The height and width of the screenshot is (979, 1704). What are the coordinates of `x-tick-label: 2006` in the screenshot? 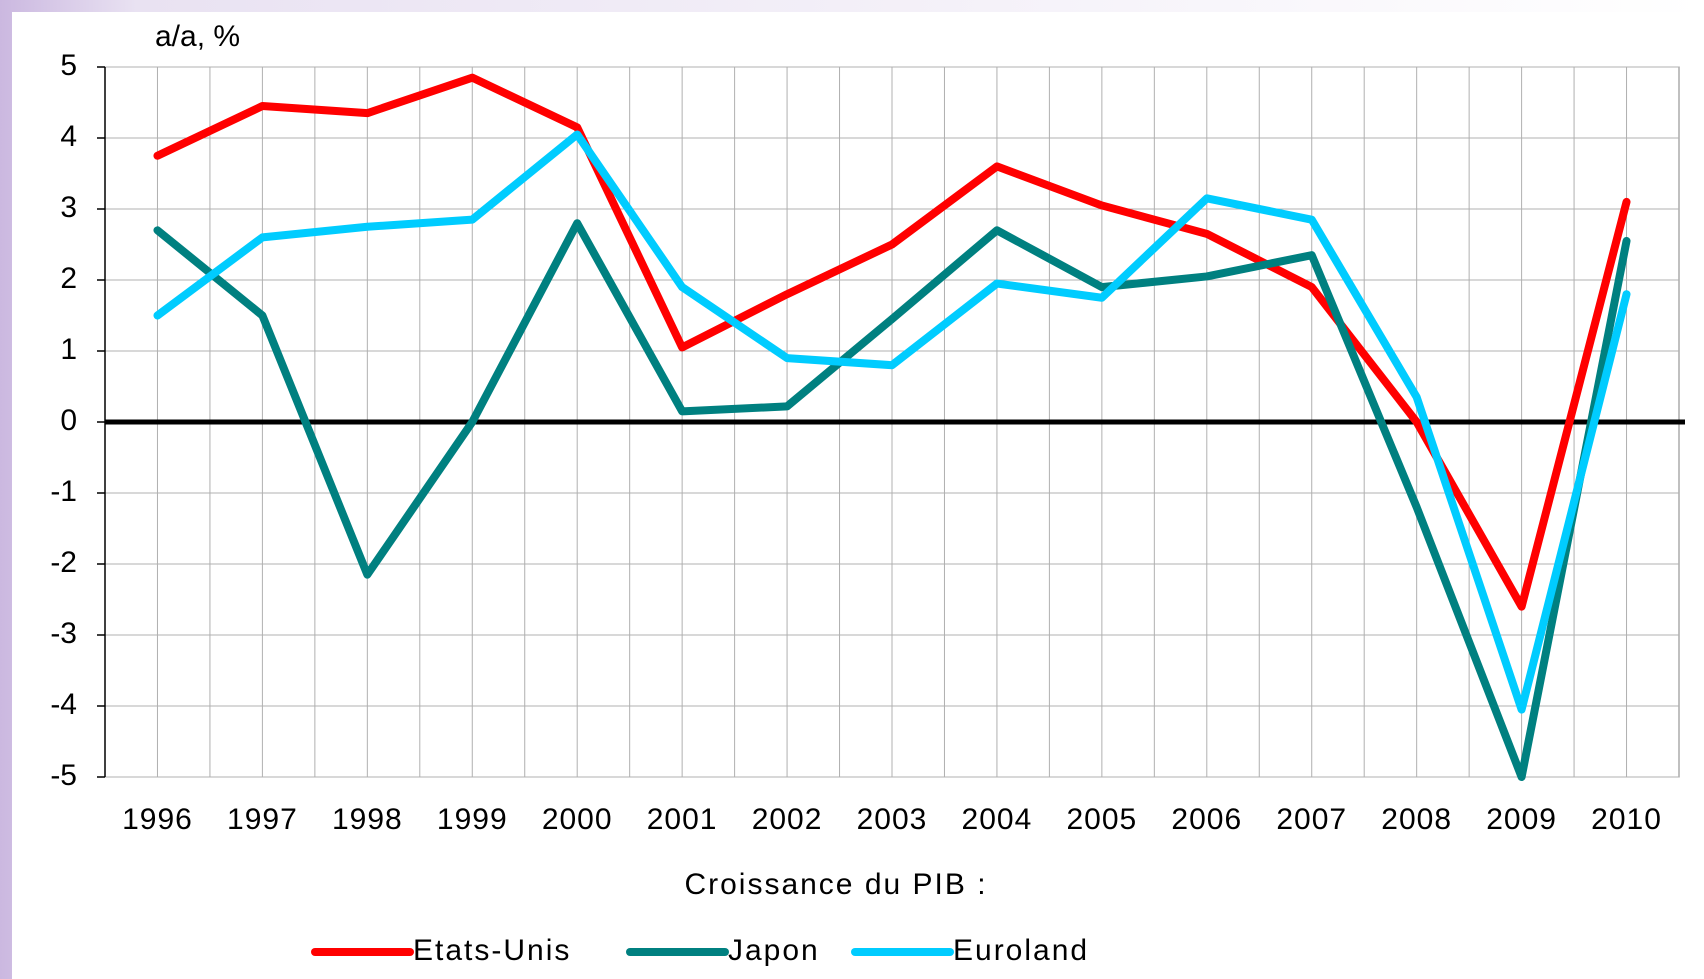 It's located at (1206, 819).